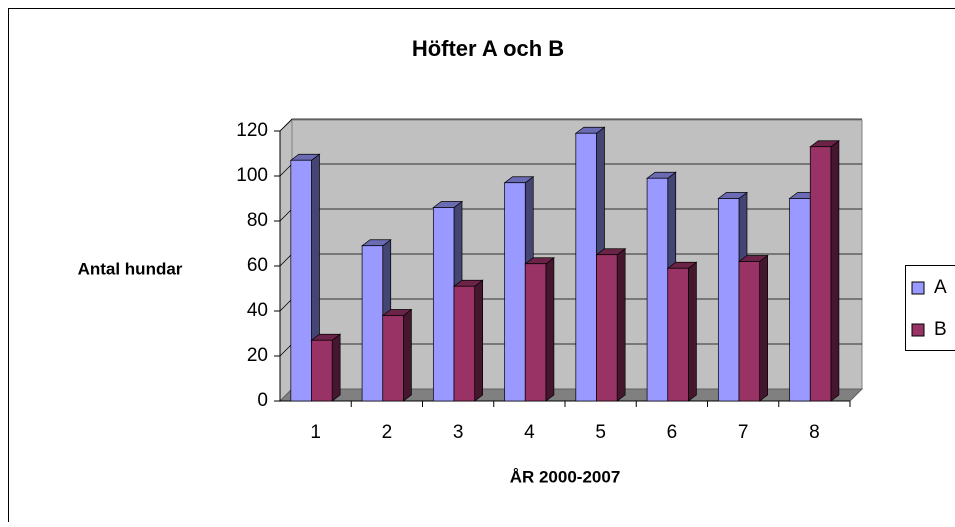 The image size is (955, 527). What do you see at coordinates (743, 432) in the screenshot?
I see `x-tick-label: 7` at bounding box center [743, 432].